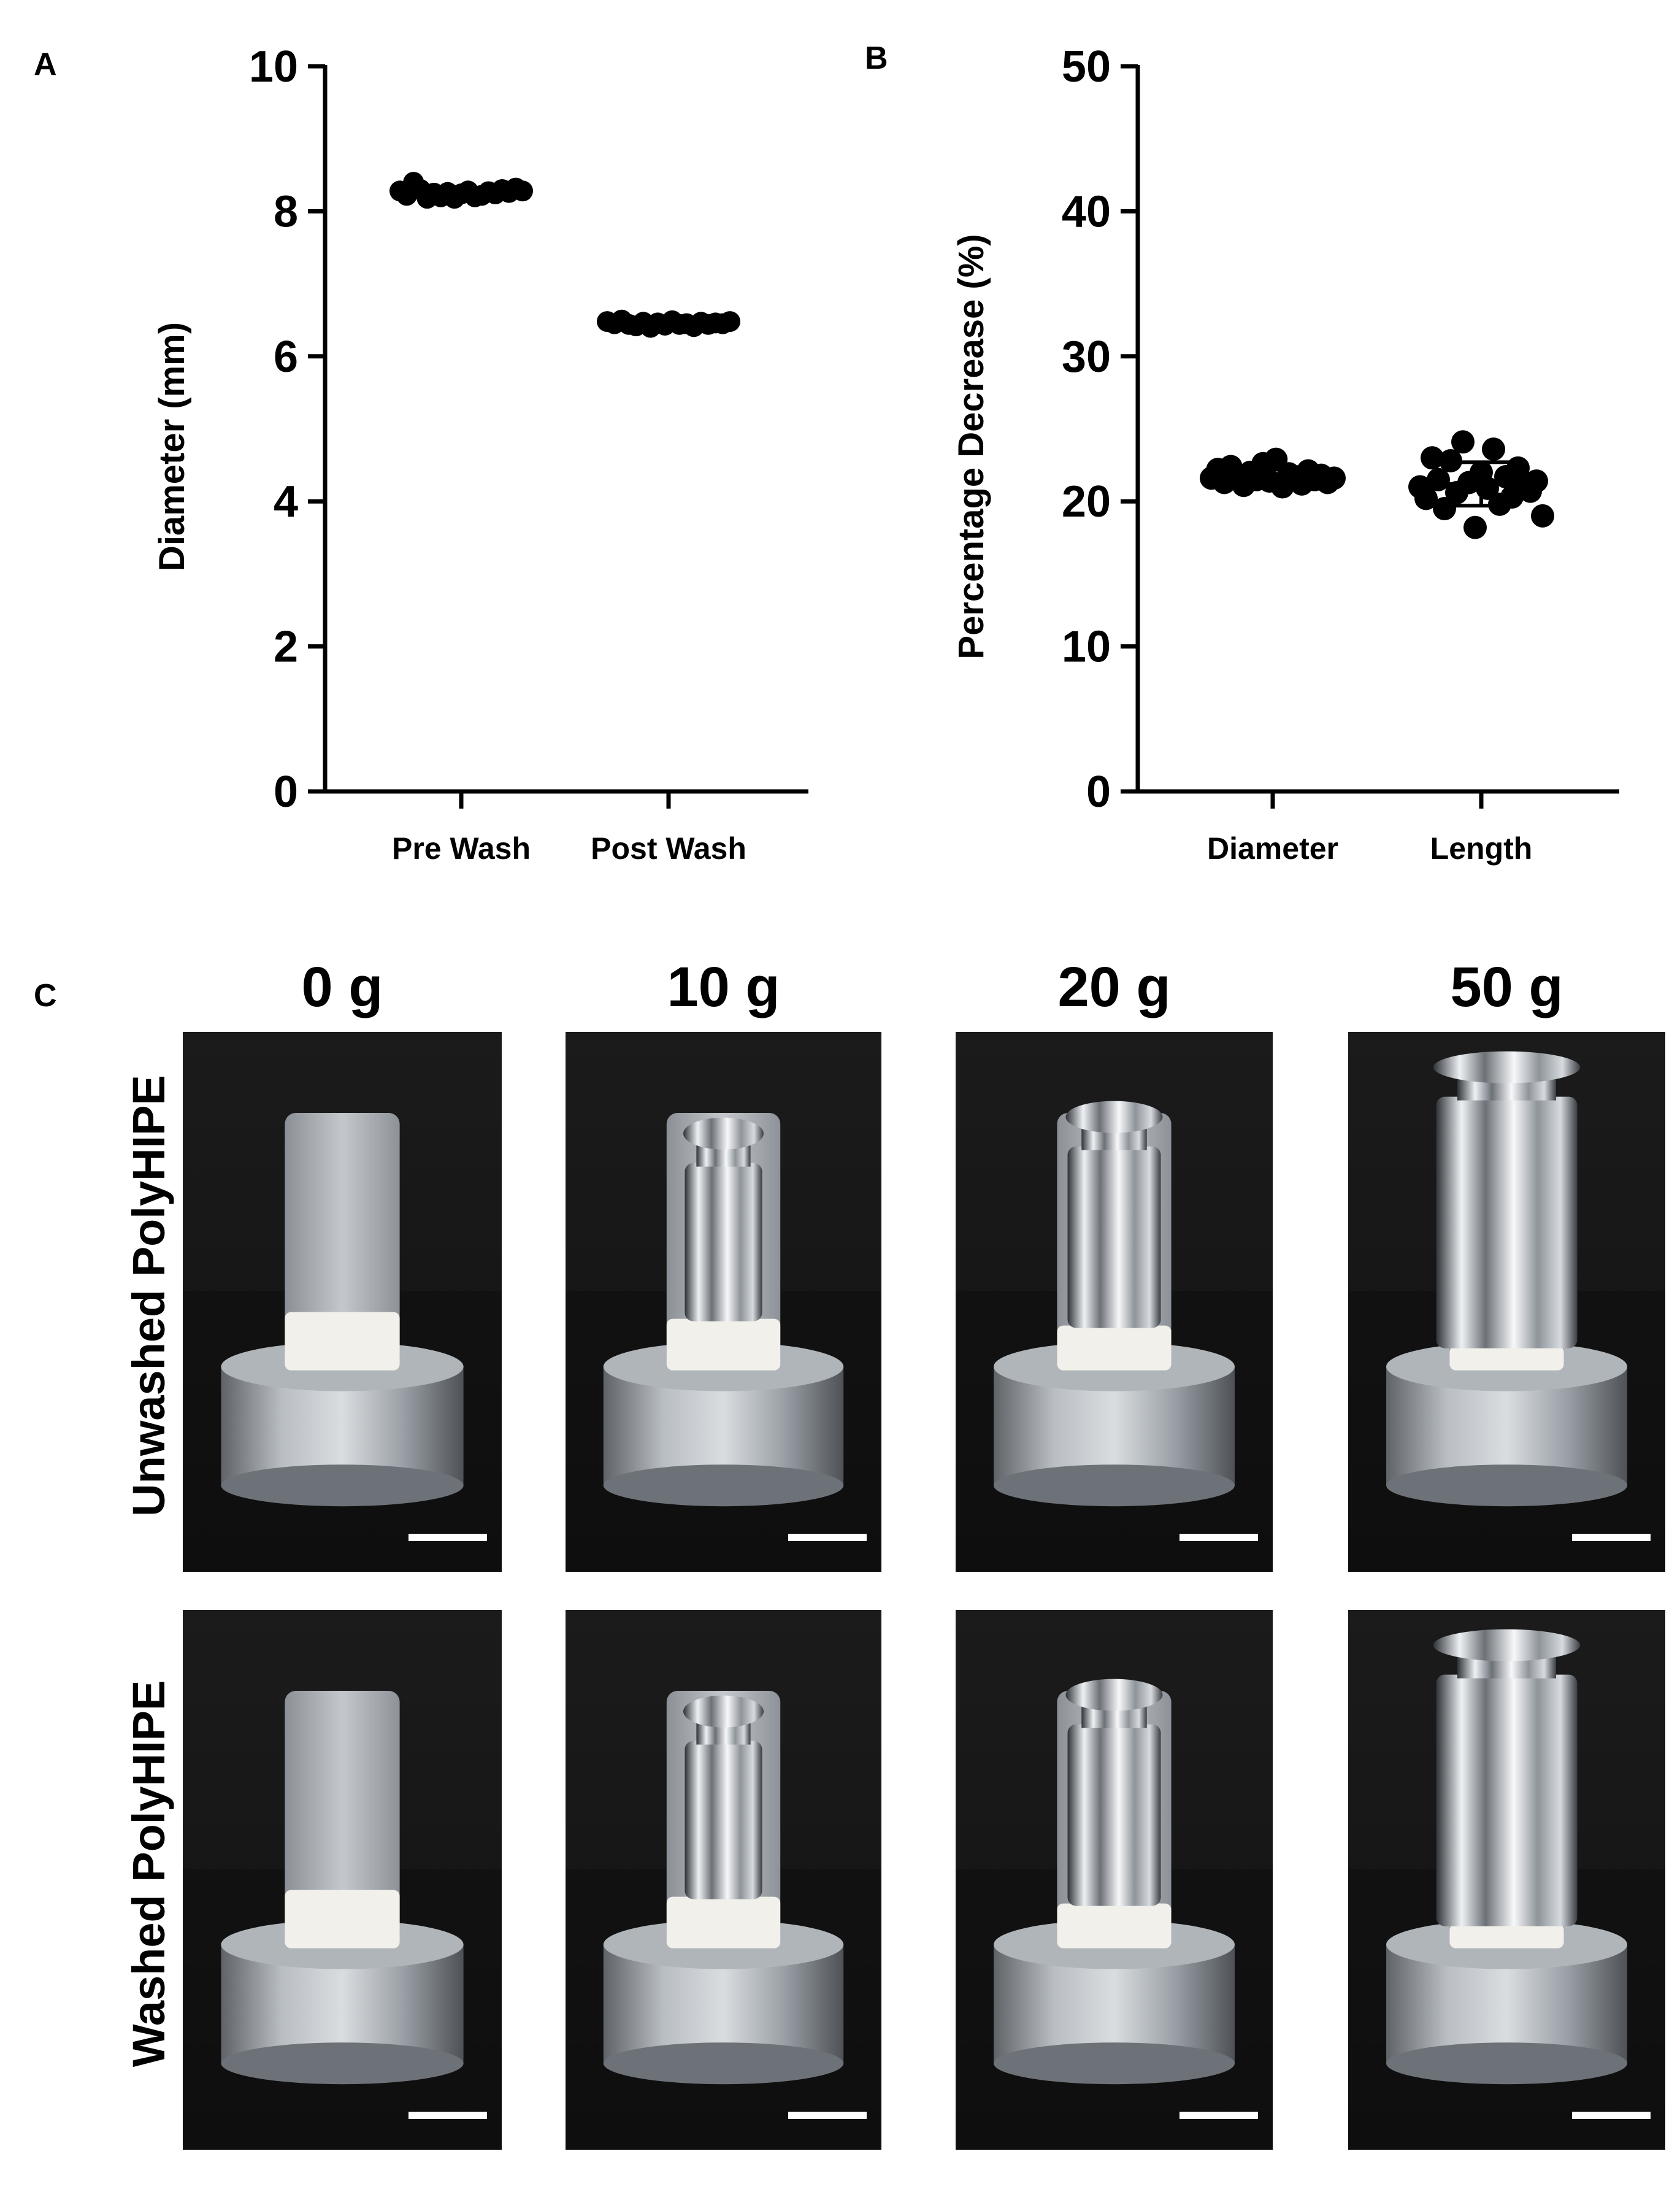  Describe the element at coordinates (286, 647) in the screenshot. I see `y-tick-label: 2` at that location.